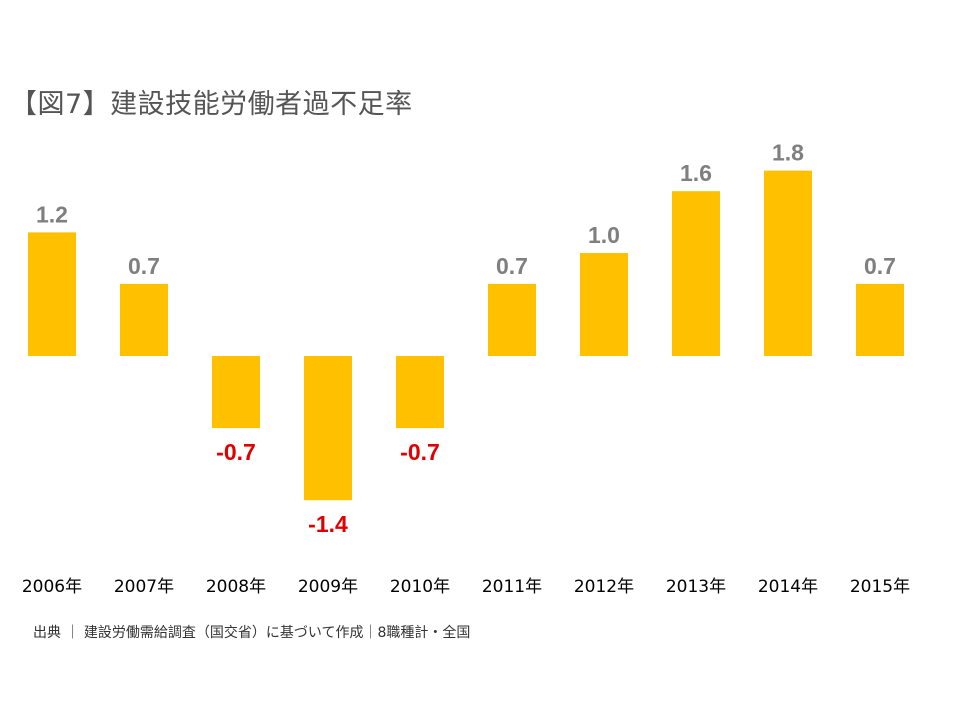 Image resolution: width=960 pixels, height=720 pixels. What do you see at coordinates (52, 294) in the screenshot?
I see `bar-2006年` at bounding box center [52, 294].